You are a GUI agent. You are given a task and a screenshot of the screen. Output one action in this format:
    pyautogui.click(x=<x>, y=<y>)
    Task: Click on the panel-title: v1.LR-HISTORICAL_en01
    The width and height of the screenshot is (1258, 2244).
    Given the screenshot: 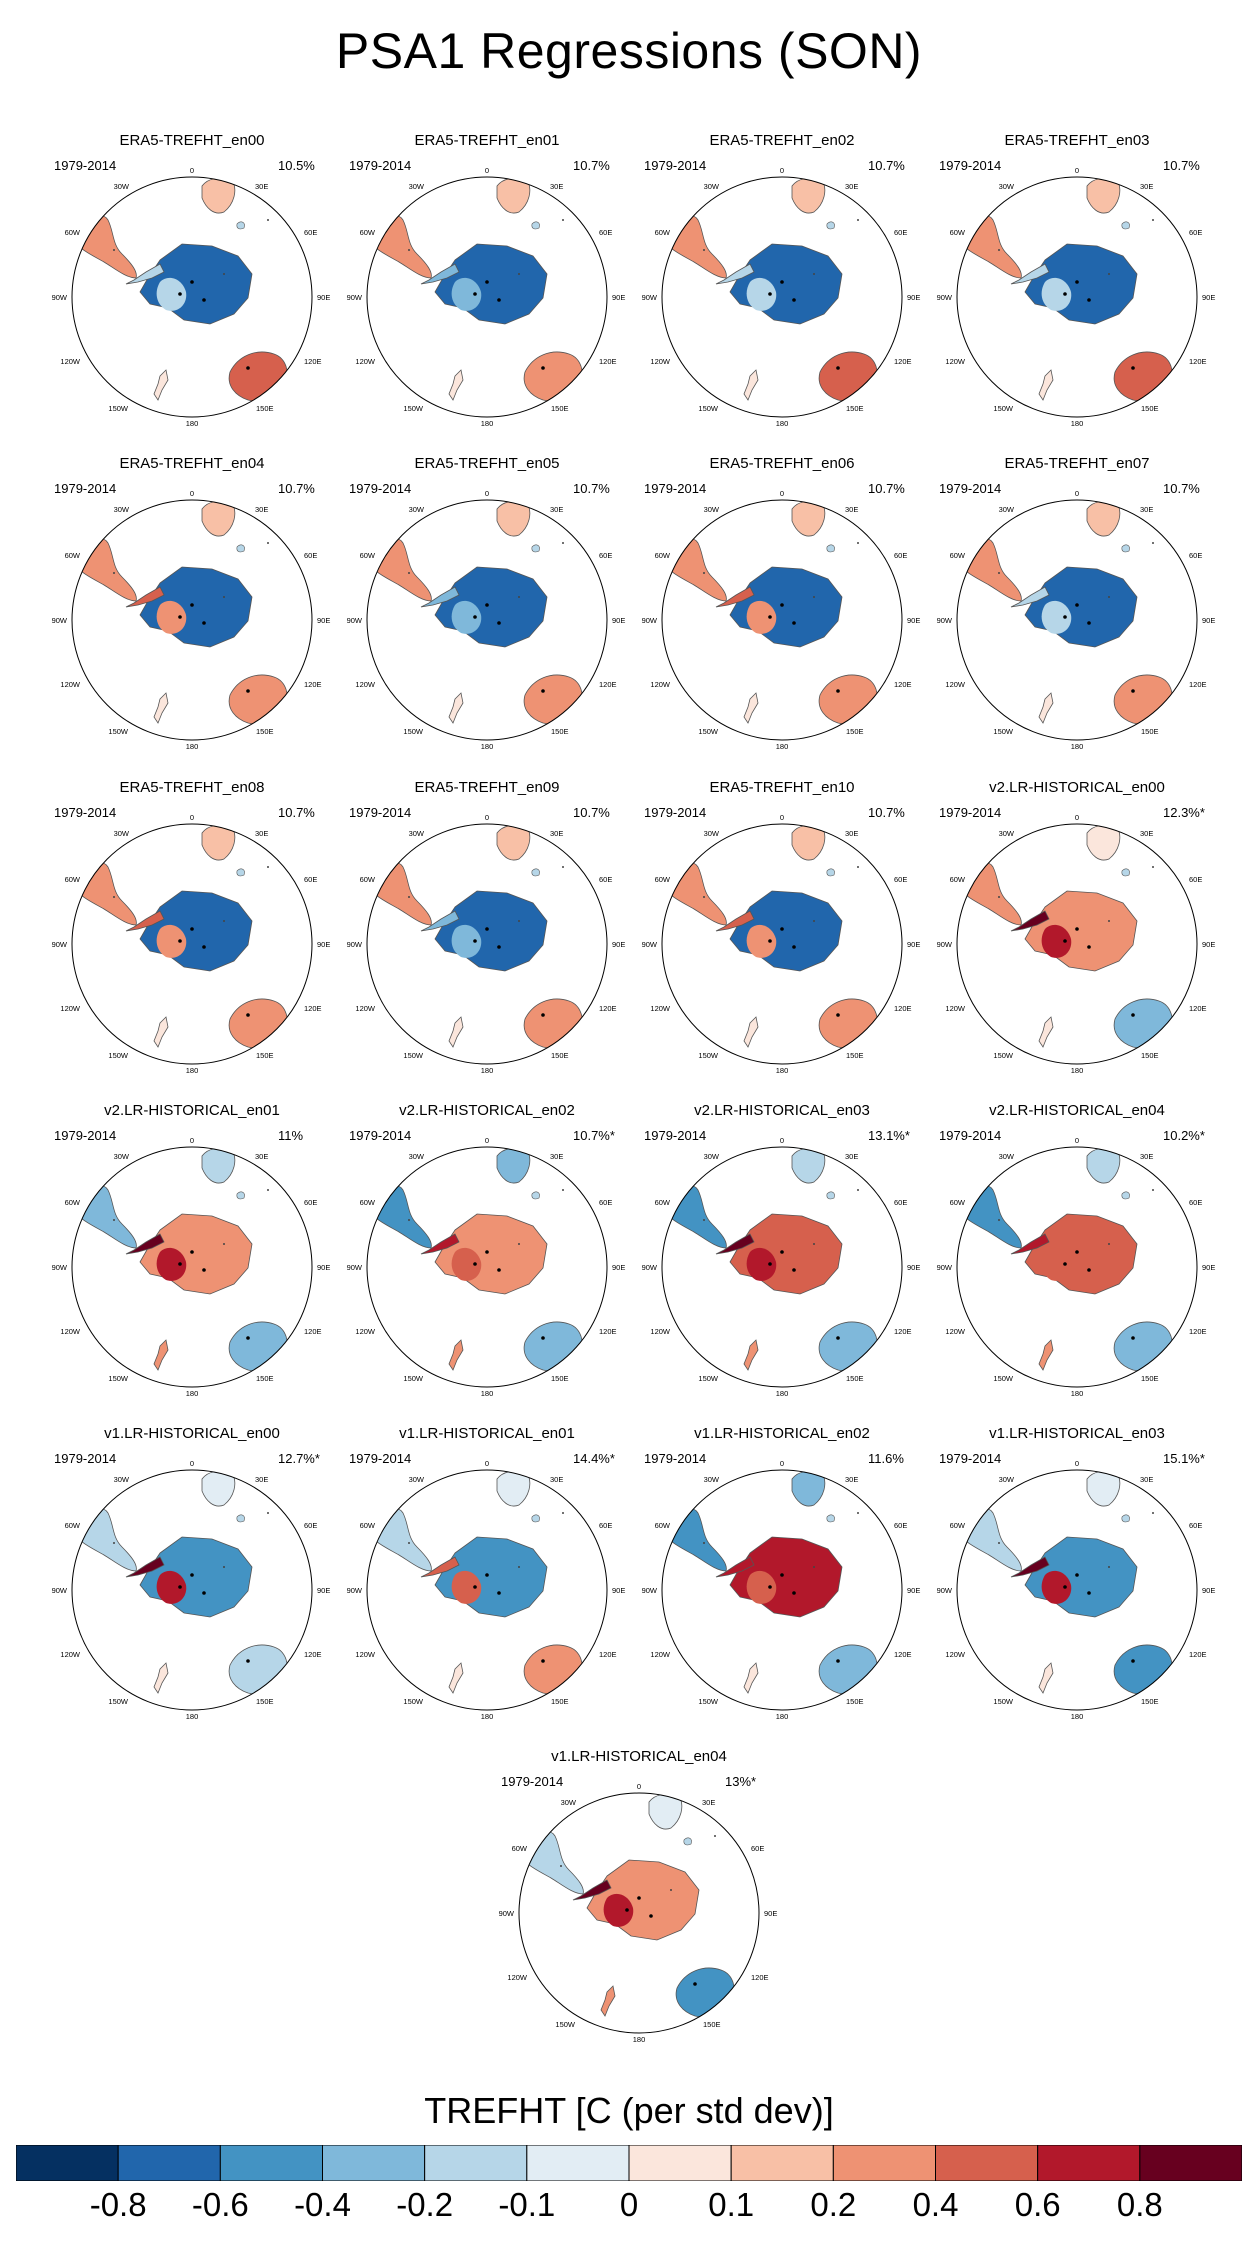 What is the action you would take?
    pyautogui.click(x=487, y=1433)
    